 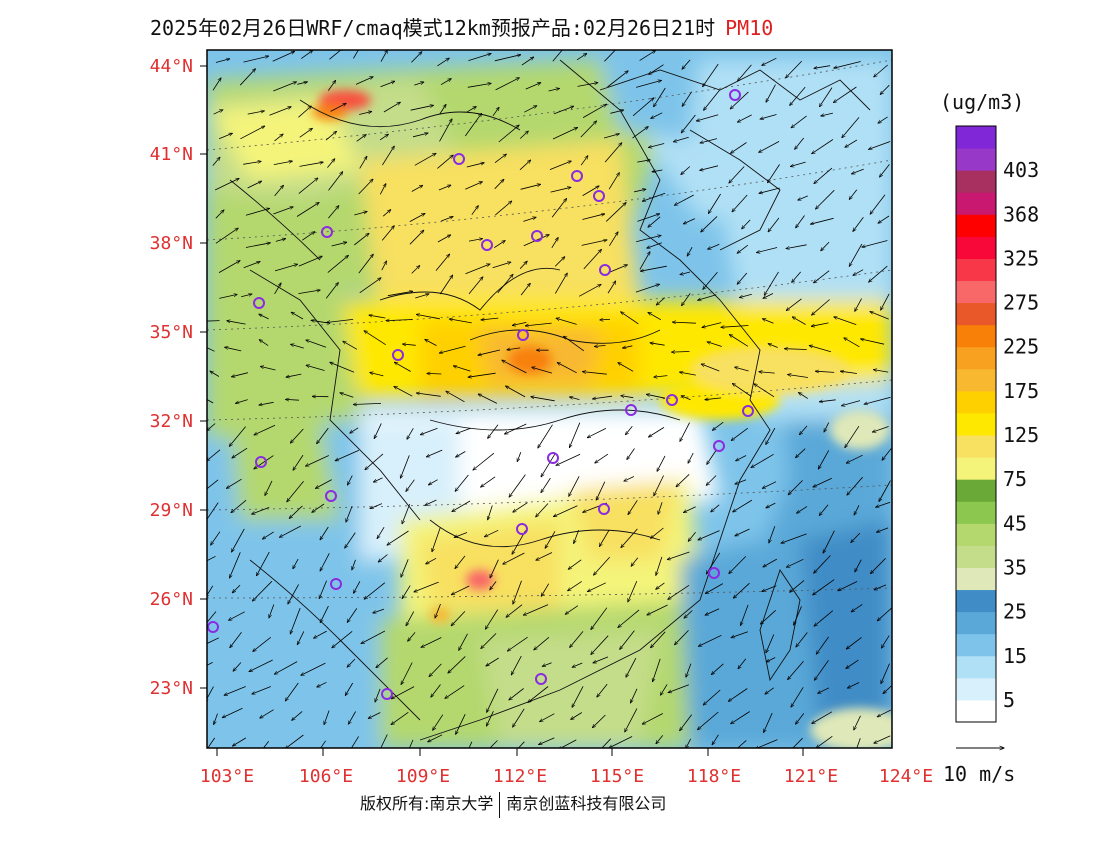 What do you see at coordinates (171, 66) in the screenshot?
I see `lat-label-44n: 44°N` at bounding box center [171, 66].